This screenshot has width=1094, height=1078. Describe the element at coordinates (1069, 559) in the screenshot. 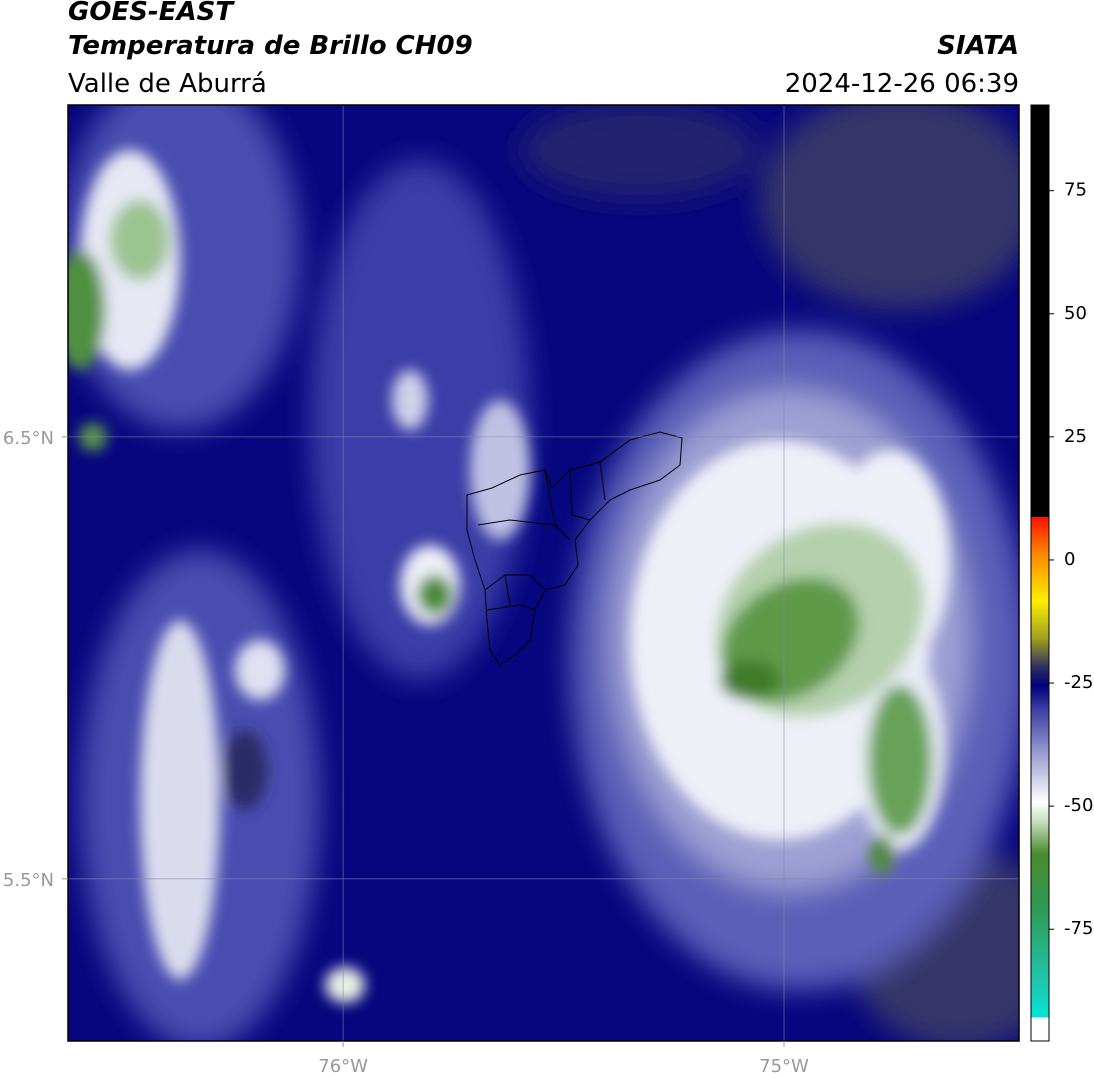

I see `colorbar-label: 0` at that location.